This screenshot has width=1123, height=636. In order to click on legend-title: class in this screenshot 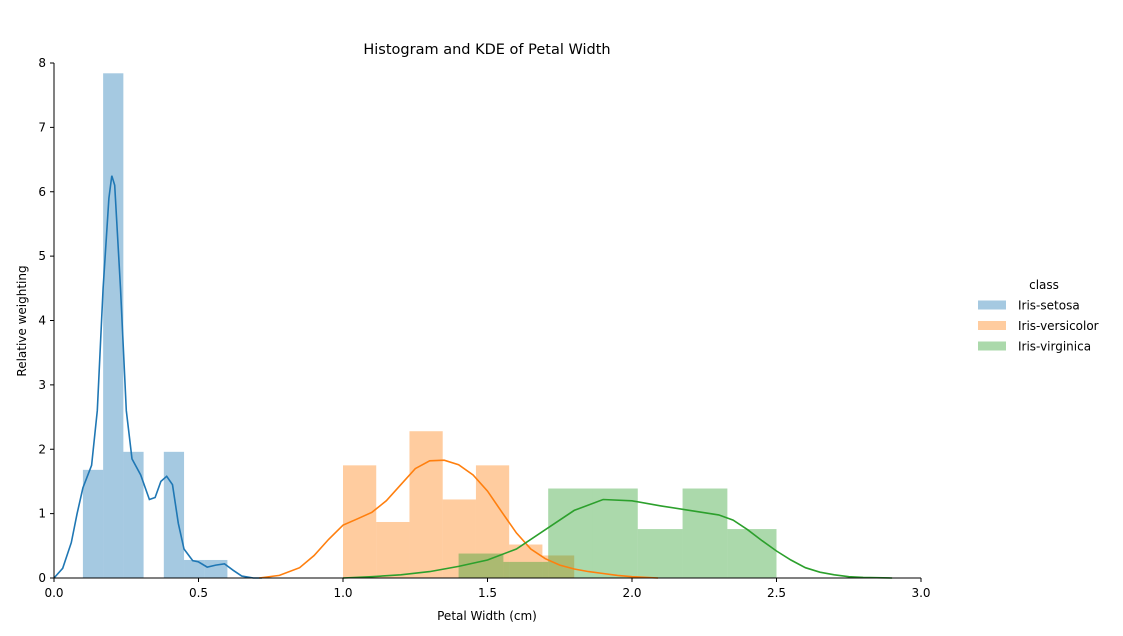, I will do `click(1044, 285)`.